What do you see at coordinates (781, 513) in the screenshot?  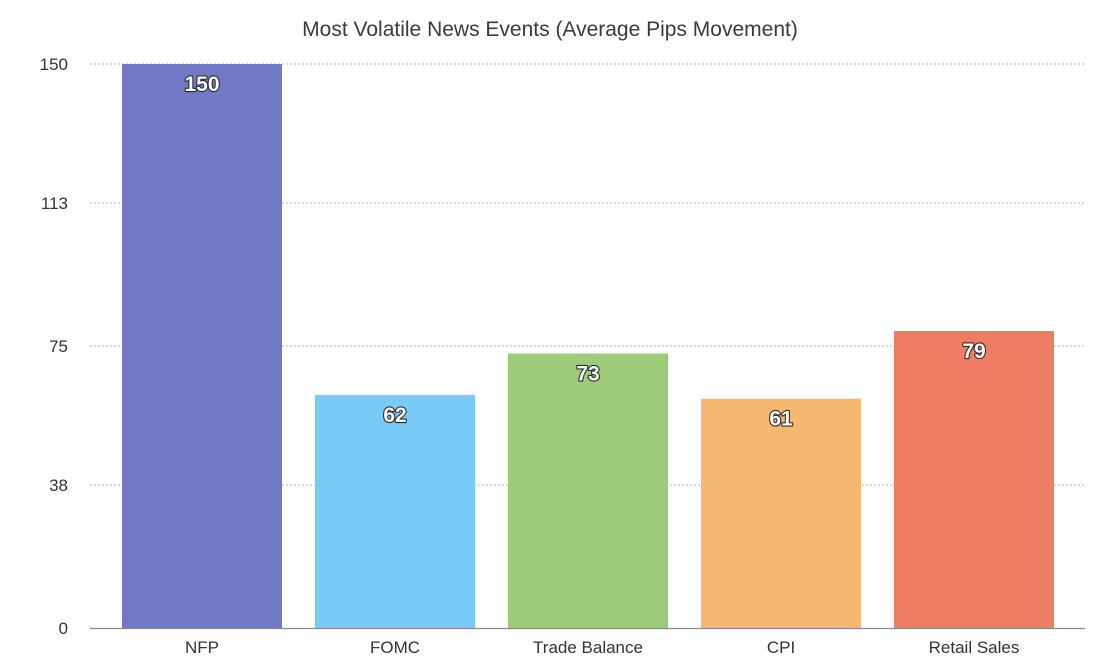 I see `bar-cpi` at bounding box center [781, 513].